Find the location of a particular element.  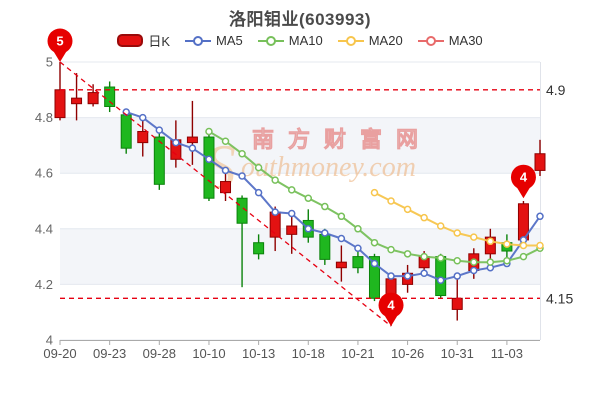

legend-label: MA20 is located at coordinates (385, 40).